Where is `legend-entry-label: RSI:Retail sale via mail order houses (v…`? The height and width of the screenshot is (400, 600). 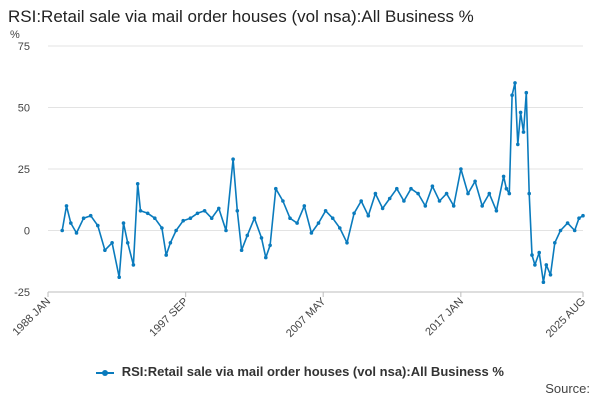
legend-entry-label: RSI:Retail sale via mail order houses (v… is located at coordinates (312, 371).